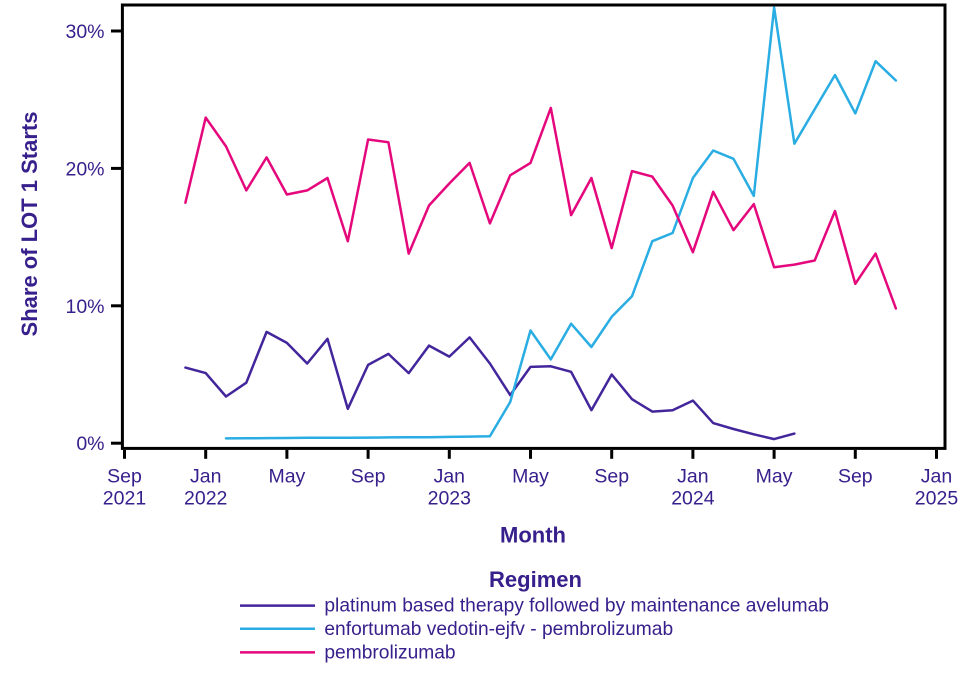 Image resolution: width=975 pixels, height=688 pixels. I want to click on svg-text: 2024, so click(693, 499).